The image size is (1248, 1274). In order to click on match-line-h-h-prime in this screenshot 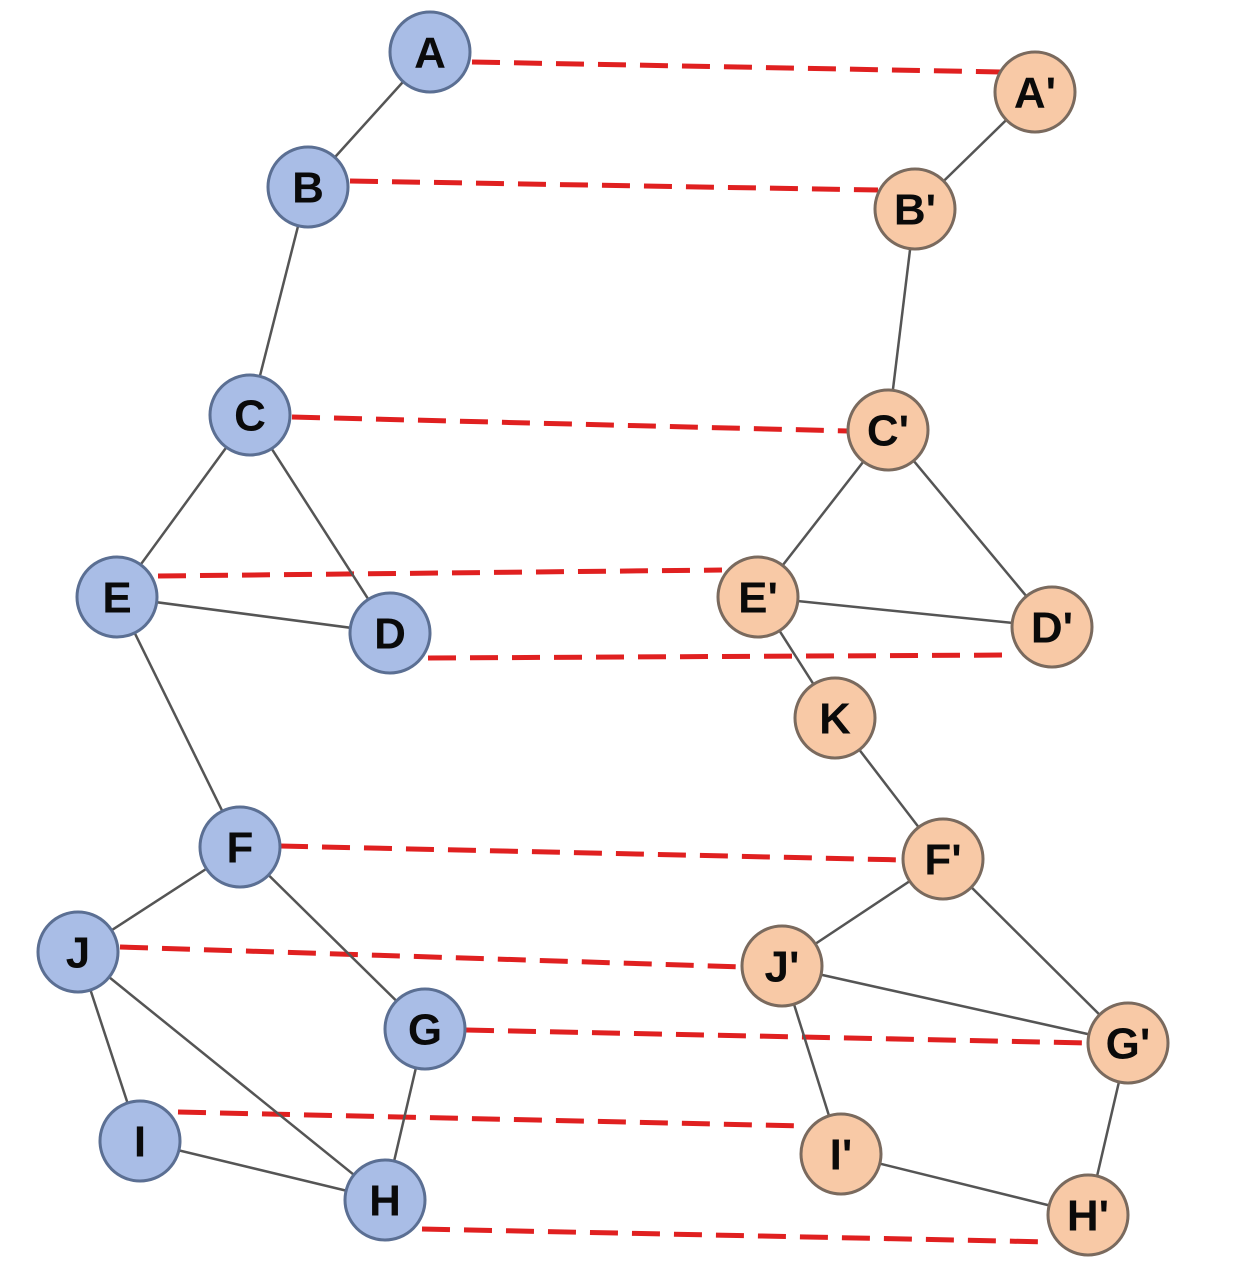, I will do `click(736, 1235)`.